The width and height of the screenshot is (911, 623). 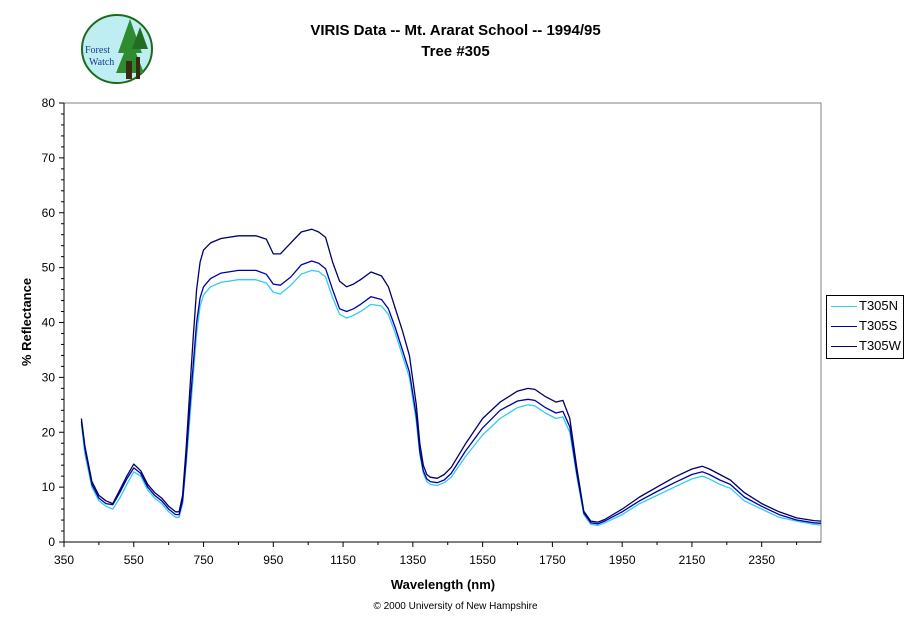 What do you see at coordinates (761, 560) in the screenshot?
I see `x-tick-label: 2350` at bounding box center [761, 560].